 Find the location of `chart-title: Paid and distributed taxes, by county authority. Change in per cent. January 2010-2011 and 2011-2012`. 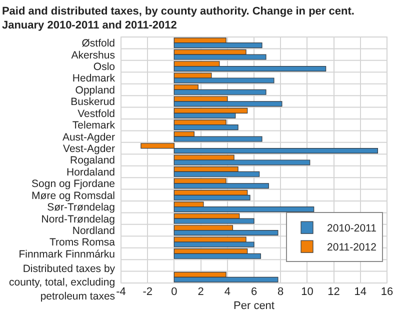

chart-title: Paid and distributed taxes, by county authority. Change in per cent. January 2010-2011 and 2011-2012 is located at coordinates (178, 18).